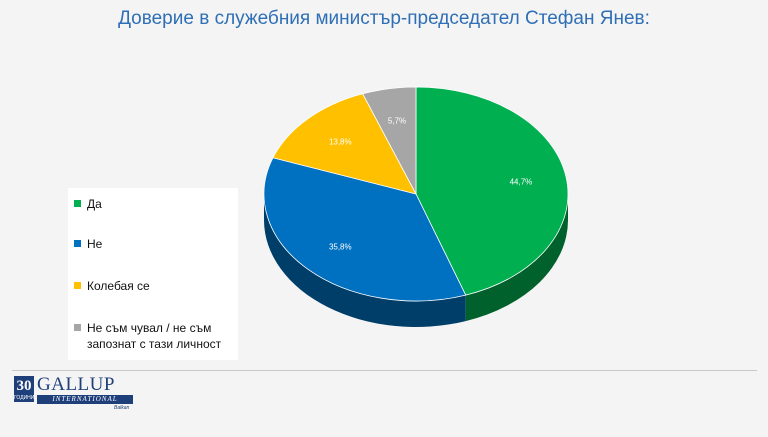 The image size is (768, 437). Describe the element at coordinates (85, 399) in the screenshot. I see `logo-international: INTERNATIONAL` at that location.